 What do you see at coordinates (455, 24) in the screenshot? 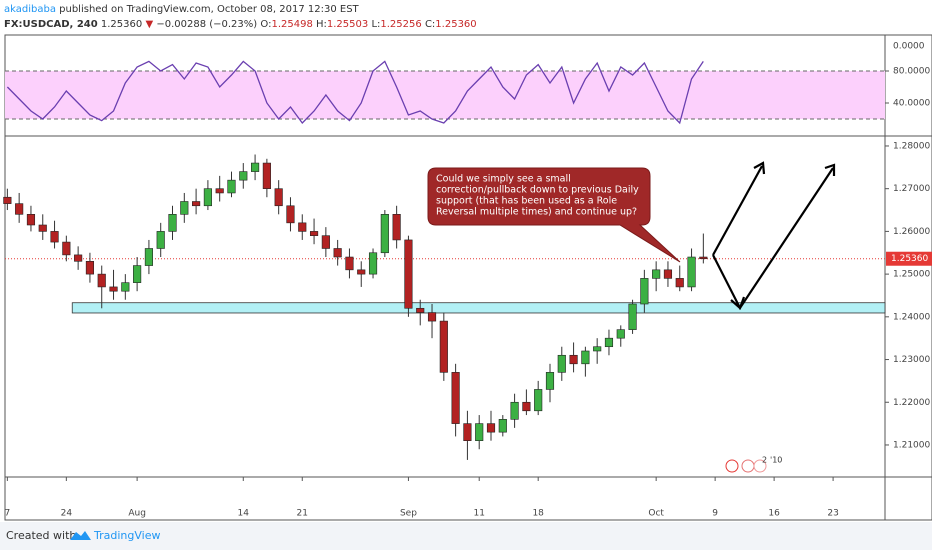
I see `c: 1.25360` at bounding box center [455, 24].